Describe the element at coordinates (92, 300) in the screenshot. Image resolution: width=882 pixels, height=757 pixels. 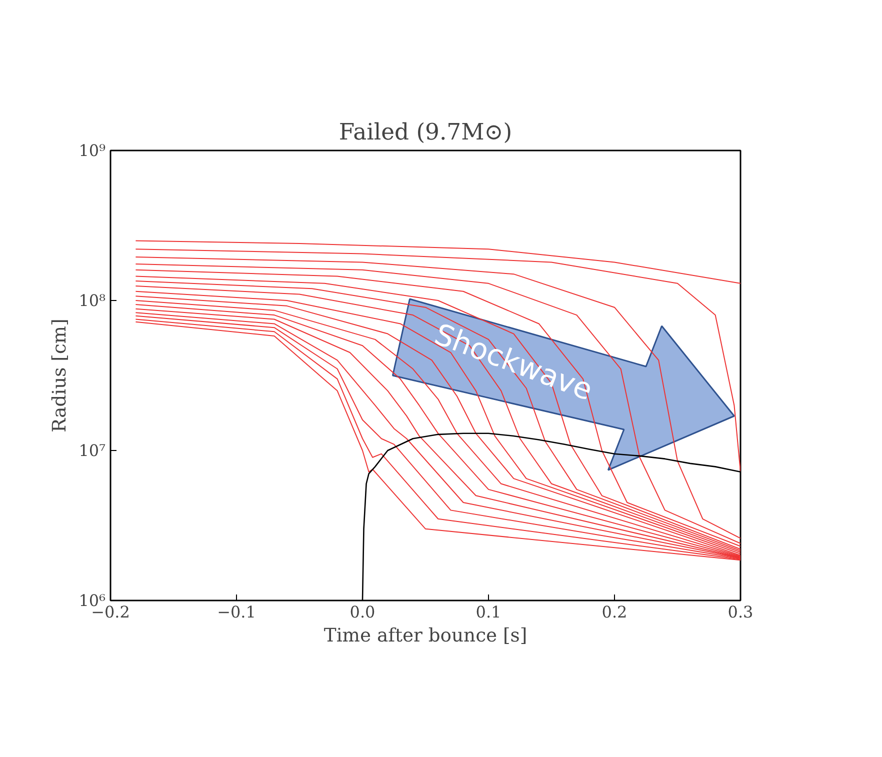
I see `y-tick-label: 10⁸` at that location.